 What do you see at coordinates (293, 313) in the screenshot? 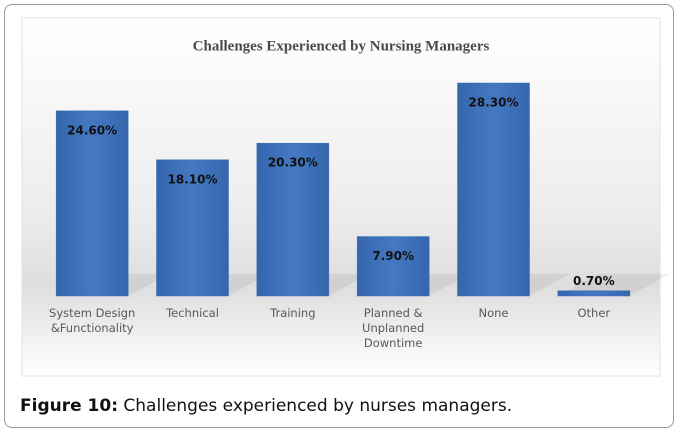
I see `x-tick-label: Training` at bounding box center [293, 313].